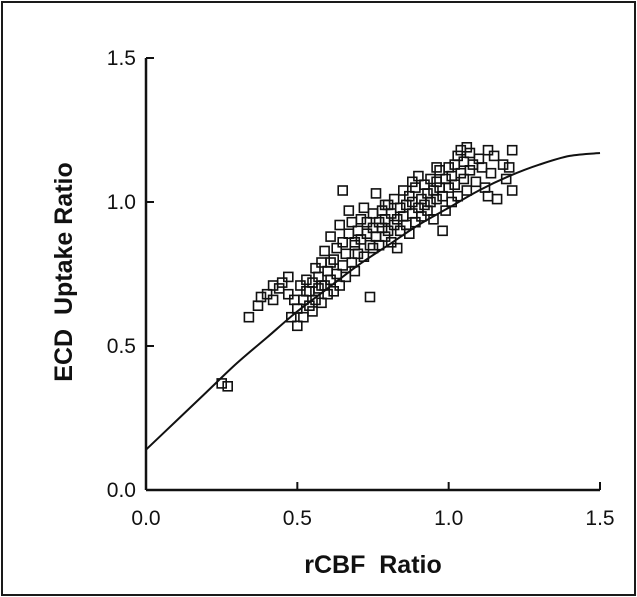 The image size is (637, 597). What do you see at coordinates (145, 518) in the screenshot?
I see `x-tick-label: 0.0` at bounding box center [145, 518].